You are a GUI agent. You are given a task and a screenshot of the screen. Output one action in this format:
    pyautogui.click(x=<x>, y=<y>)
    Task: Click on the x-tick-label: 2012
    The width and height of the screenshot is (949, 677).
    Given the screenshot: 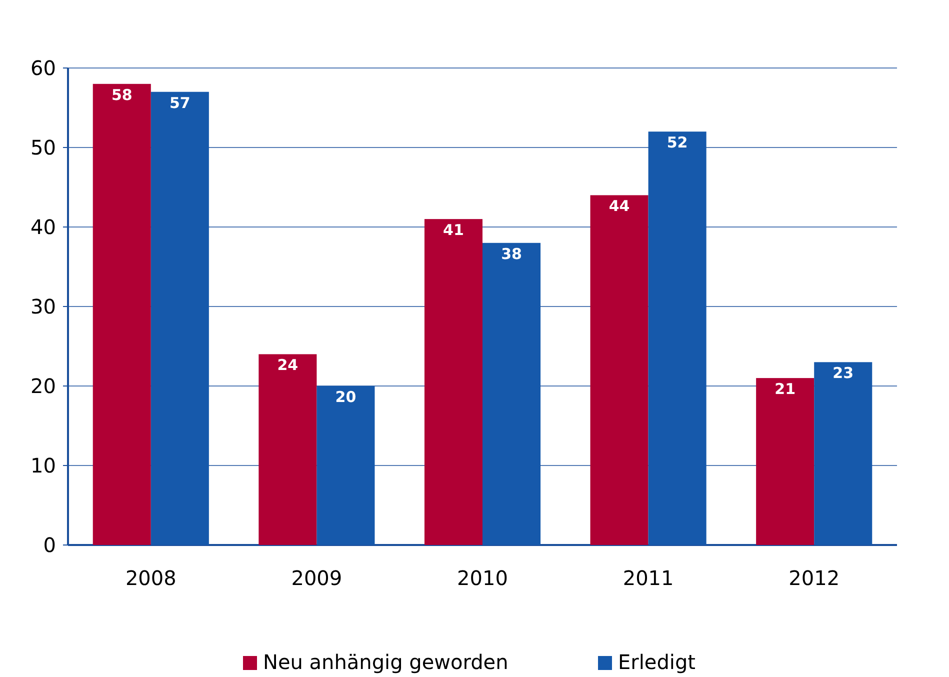 What is the action you would take?
    pyautogui.click(x=814, y=578)
    